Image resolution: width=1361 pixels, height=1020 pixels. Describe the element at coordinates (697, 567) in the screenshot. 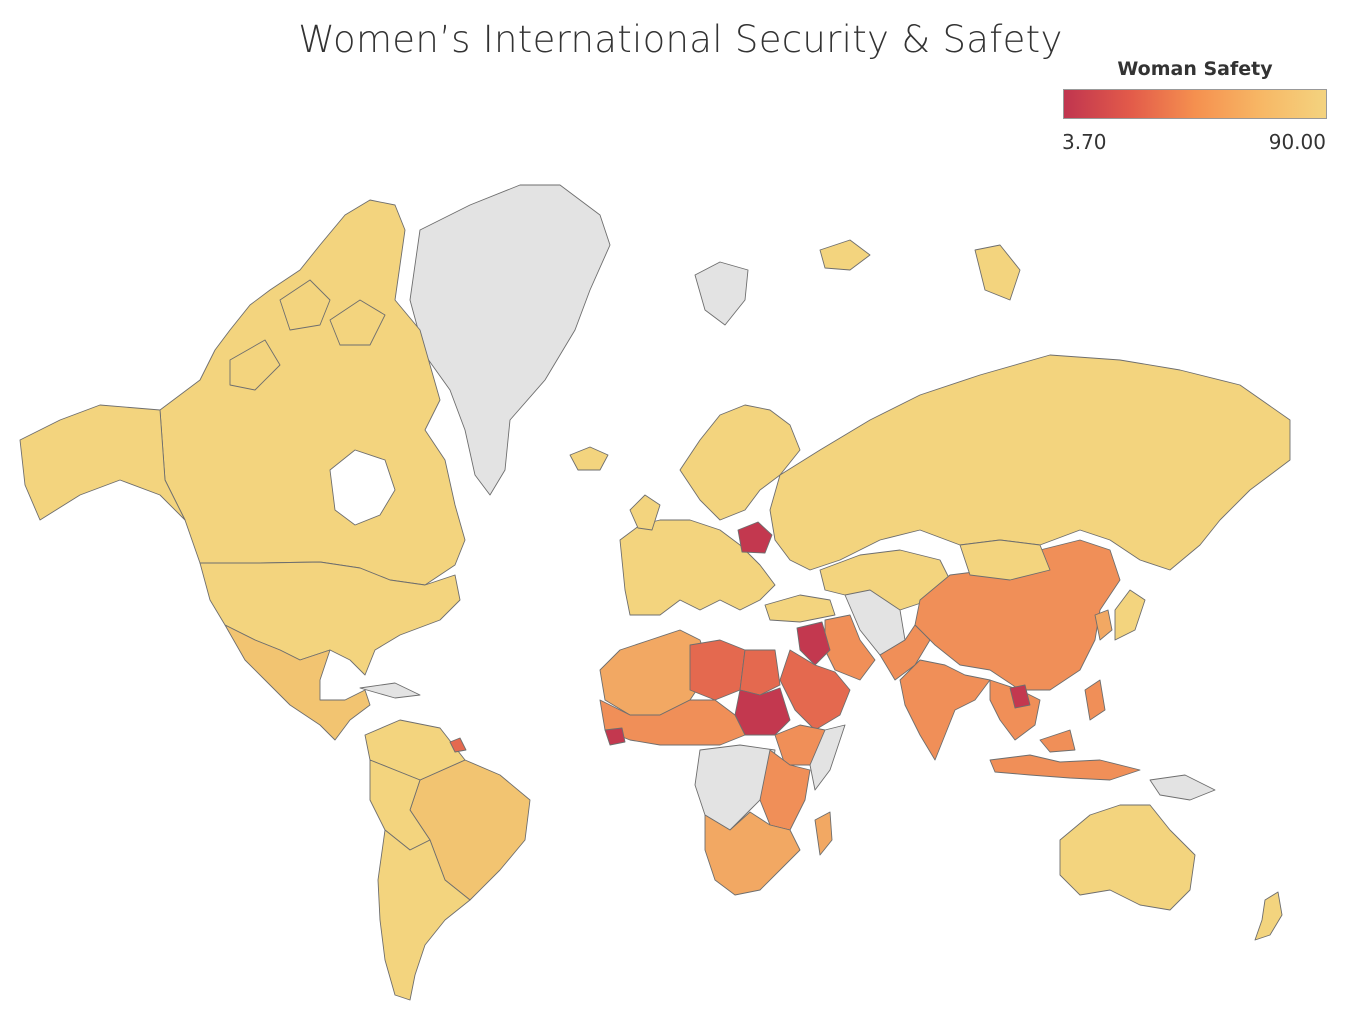

I see `region-western-europe` at that location.